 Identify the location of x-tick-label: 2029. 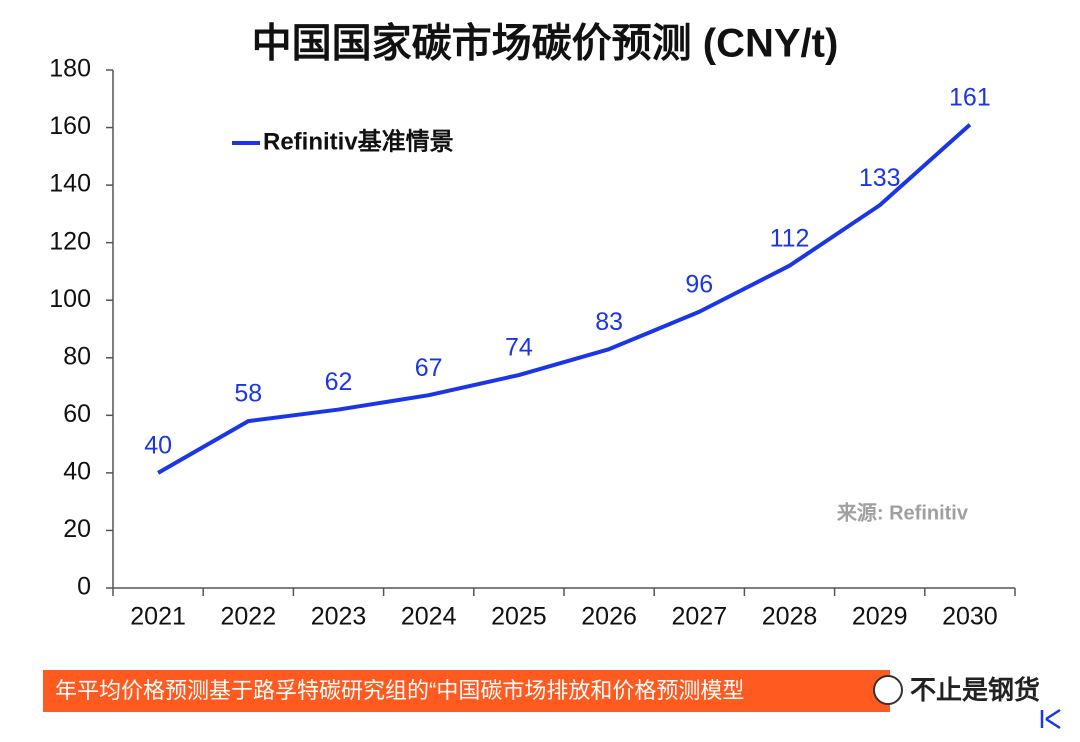
(880, 617).